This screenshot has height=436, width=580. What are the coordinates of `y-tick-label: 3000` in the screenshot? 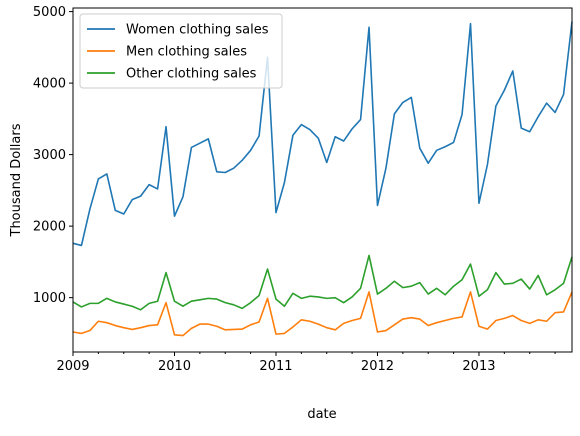 It's located at (49, 155).